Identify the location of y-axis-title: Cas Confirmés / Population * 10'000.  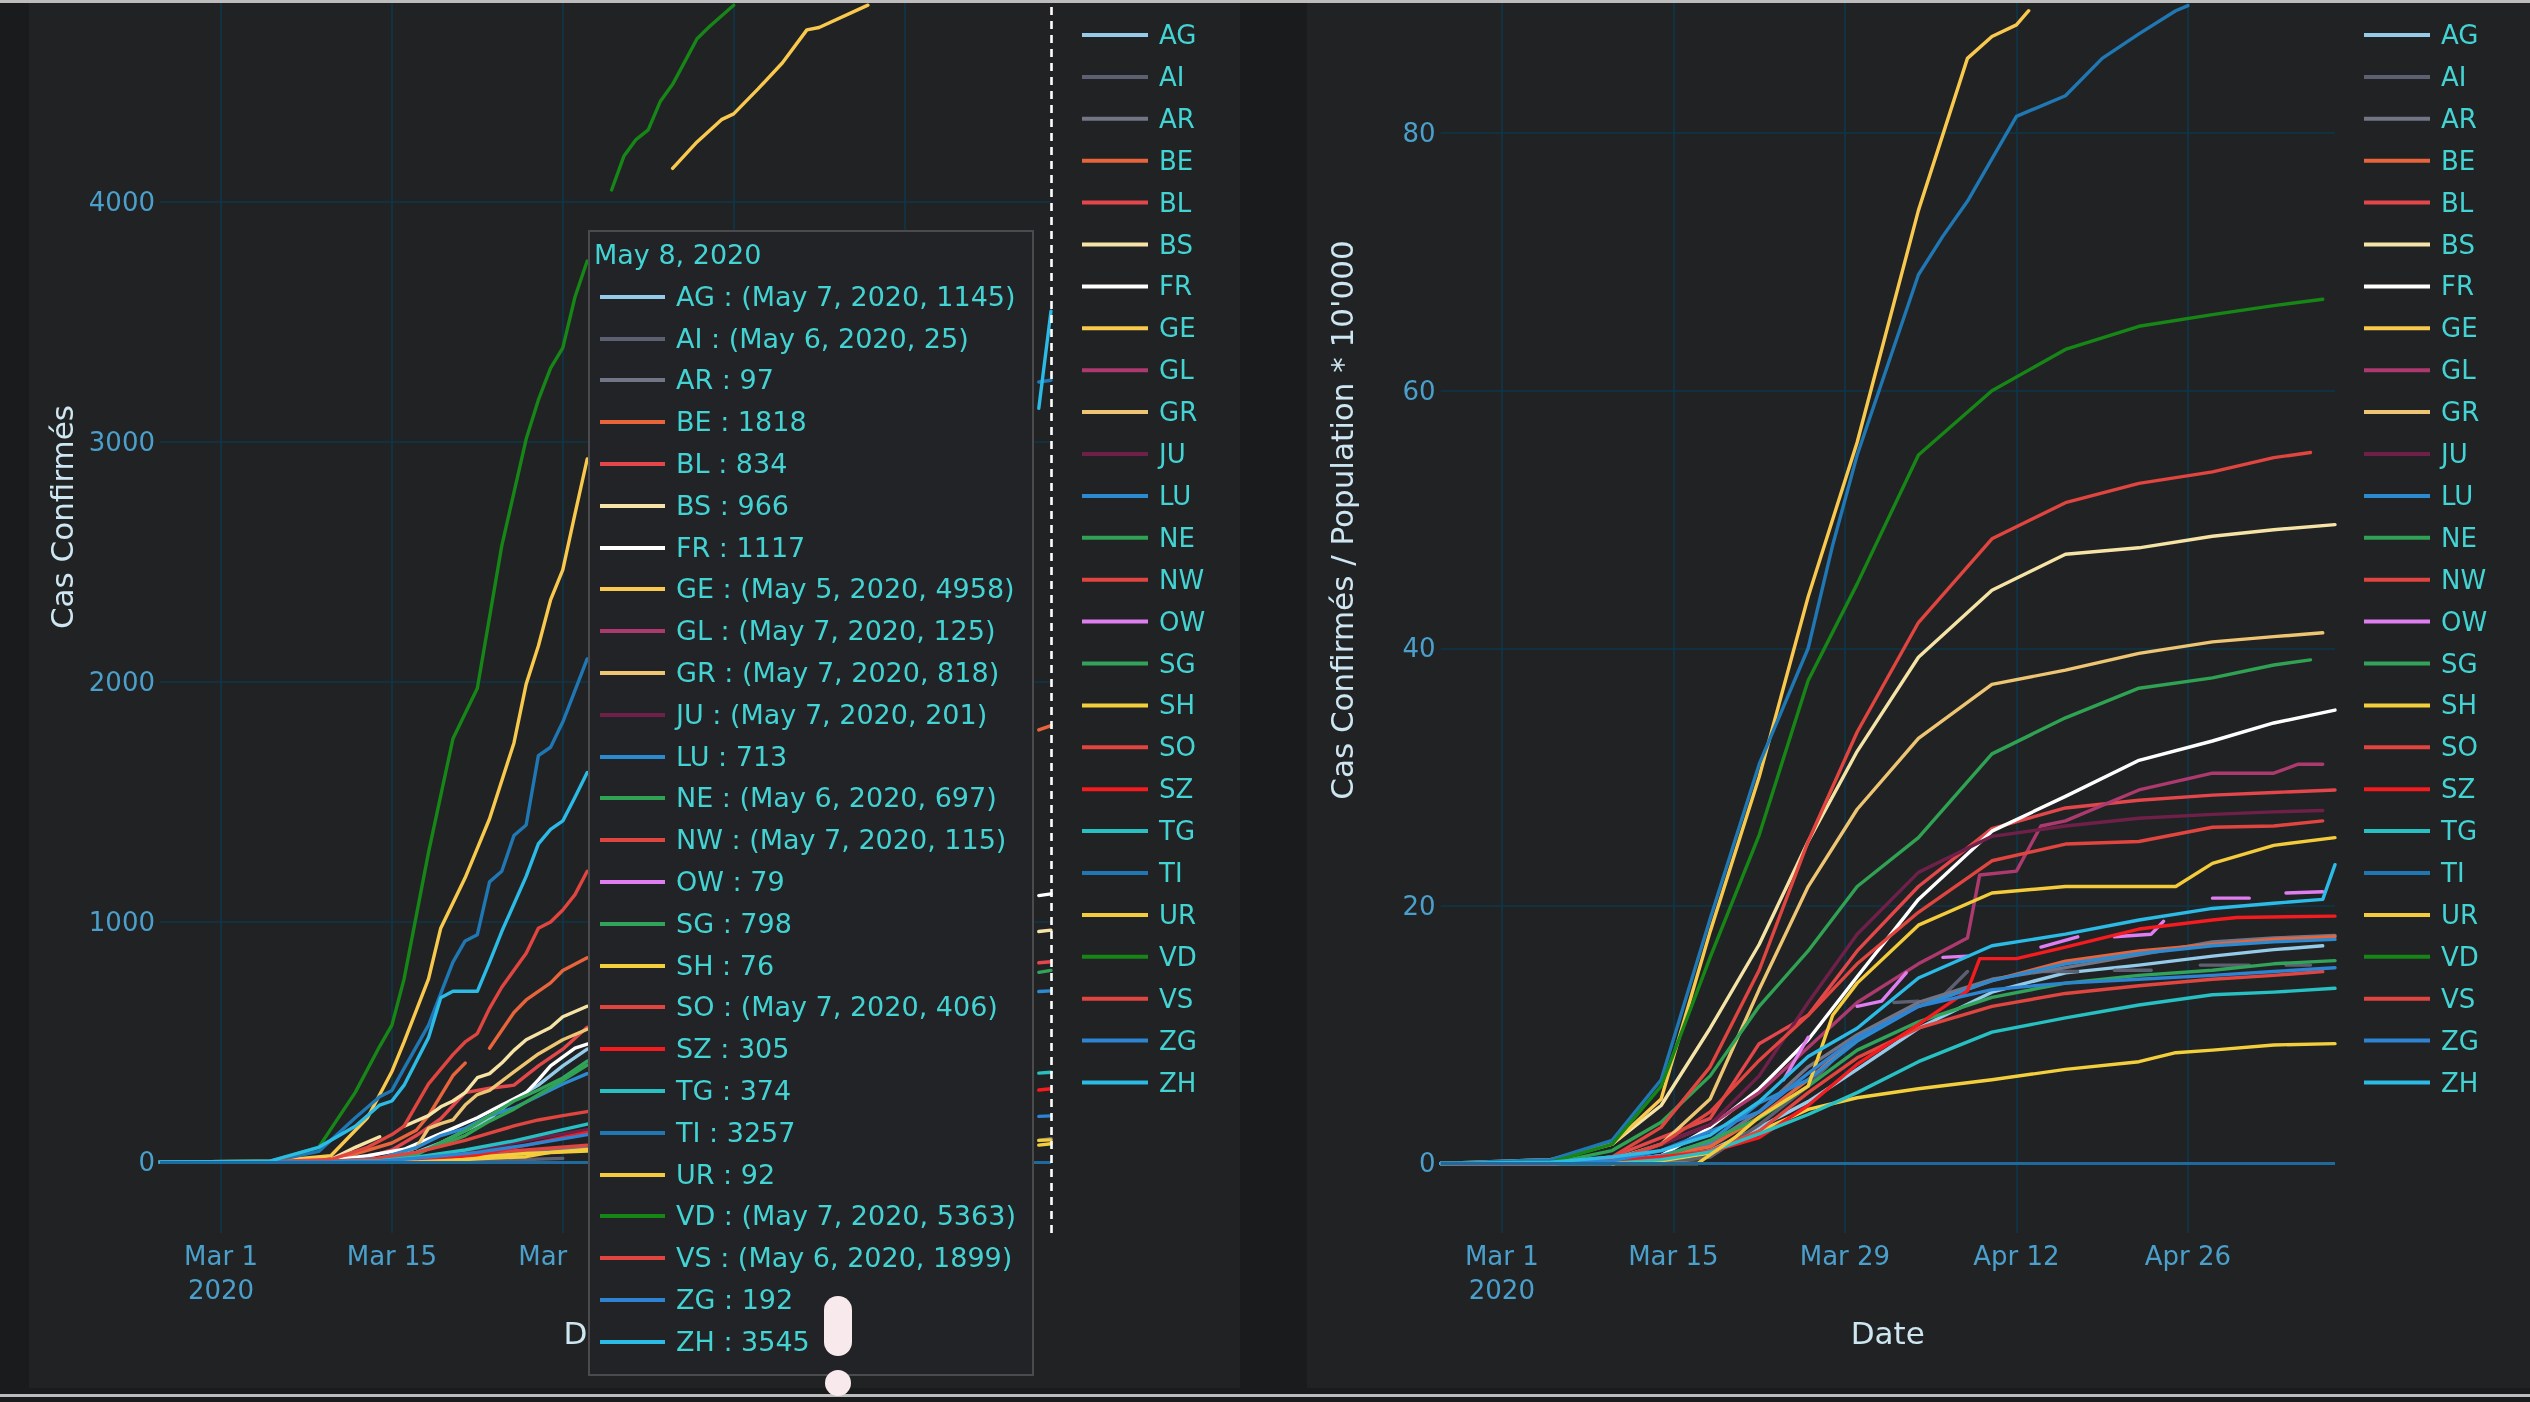
(1342, 520).